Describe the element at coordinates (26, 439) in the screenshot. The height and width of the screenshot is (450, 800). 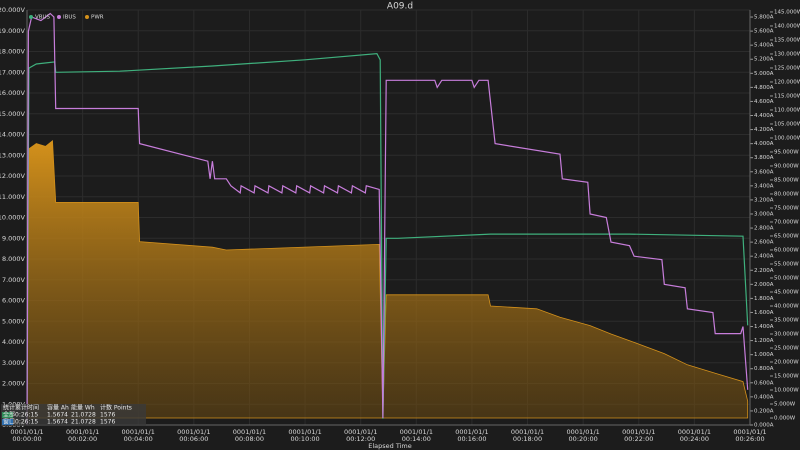
I see `x-tick-label: 00:00:00` at that location.